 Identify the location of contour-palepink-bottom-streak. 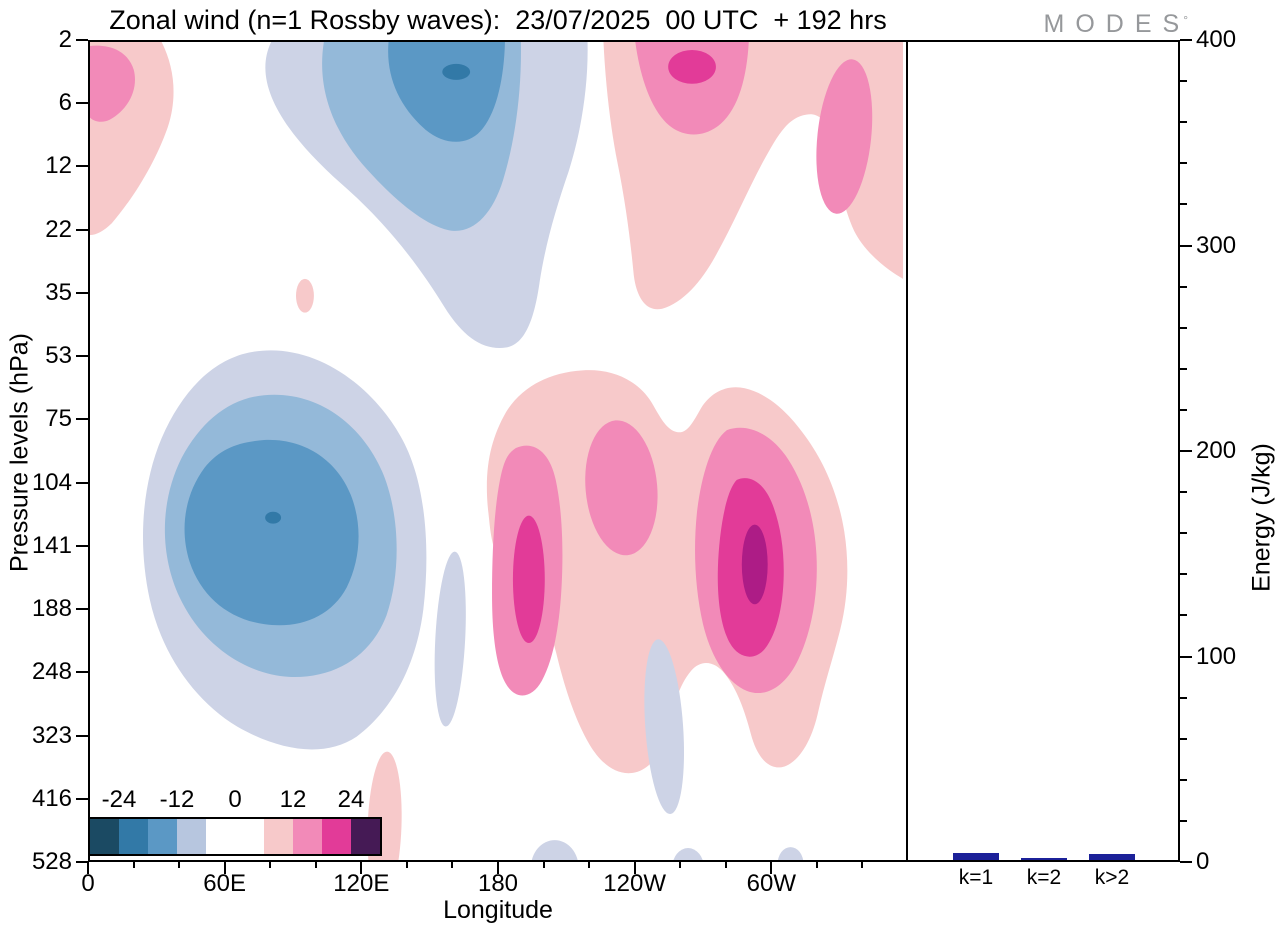
(384, 805).